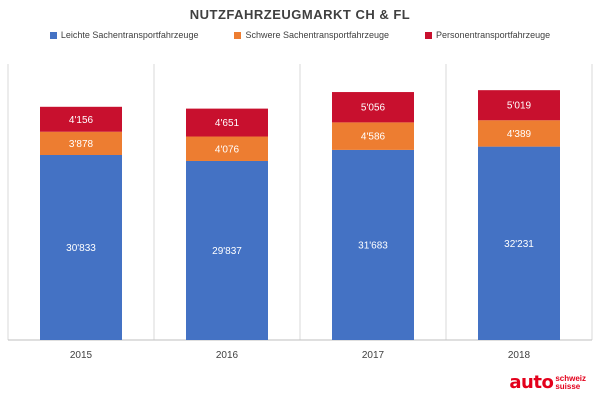  I want to click on x-tick-label-2015: 2015, so click(81, 355).